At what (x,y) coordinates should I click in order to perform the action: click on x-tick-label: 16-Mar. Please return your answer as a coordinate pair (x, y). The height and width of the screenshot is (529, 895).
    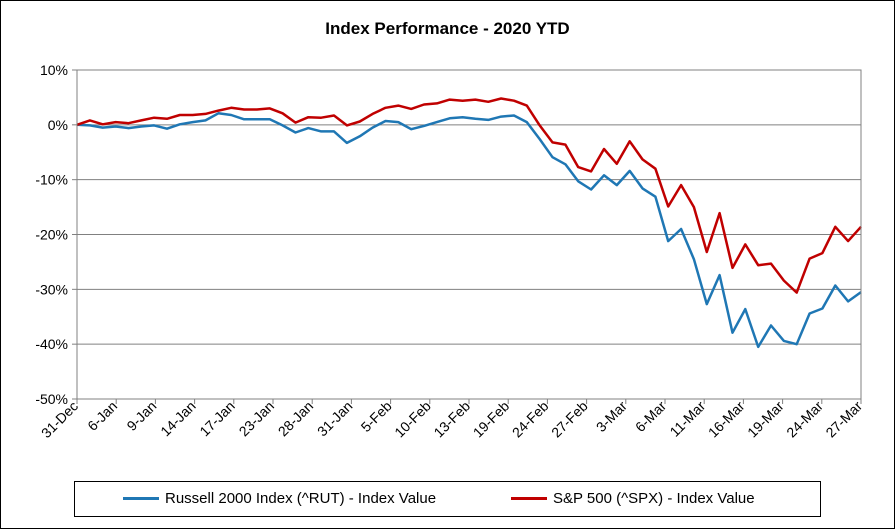
    Looking at the image, I should click on (726, 419).